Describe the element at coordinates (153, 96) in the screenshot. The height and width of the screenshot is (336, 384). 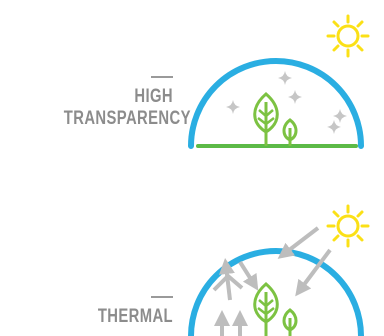
I see `label-line-high: HIGH` at that location.